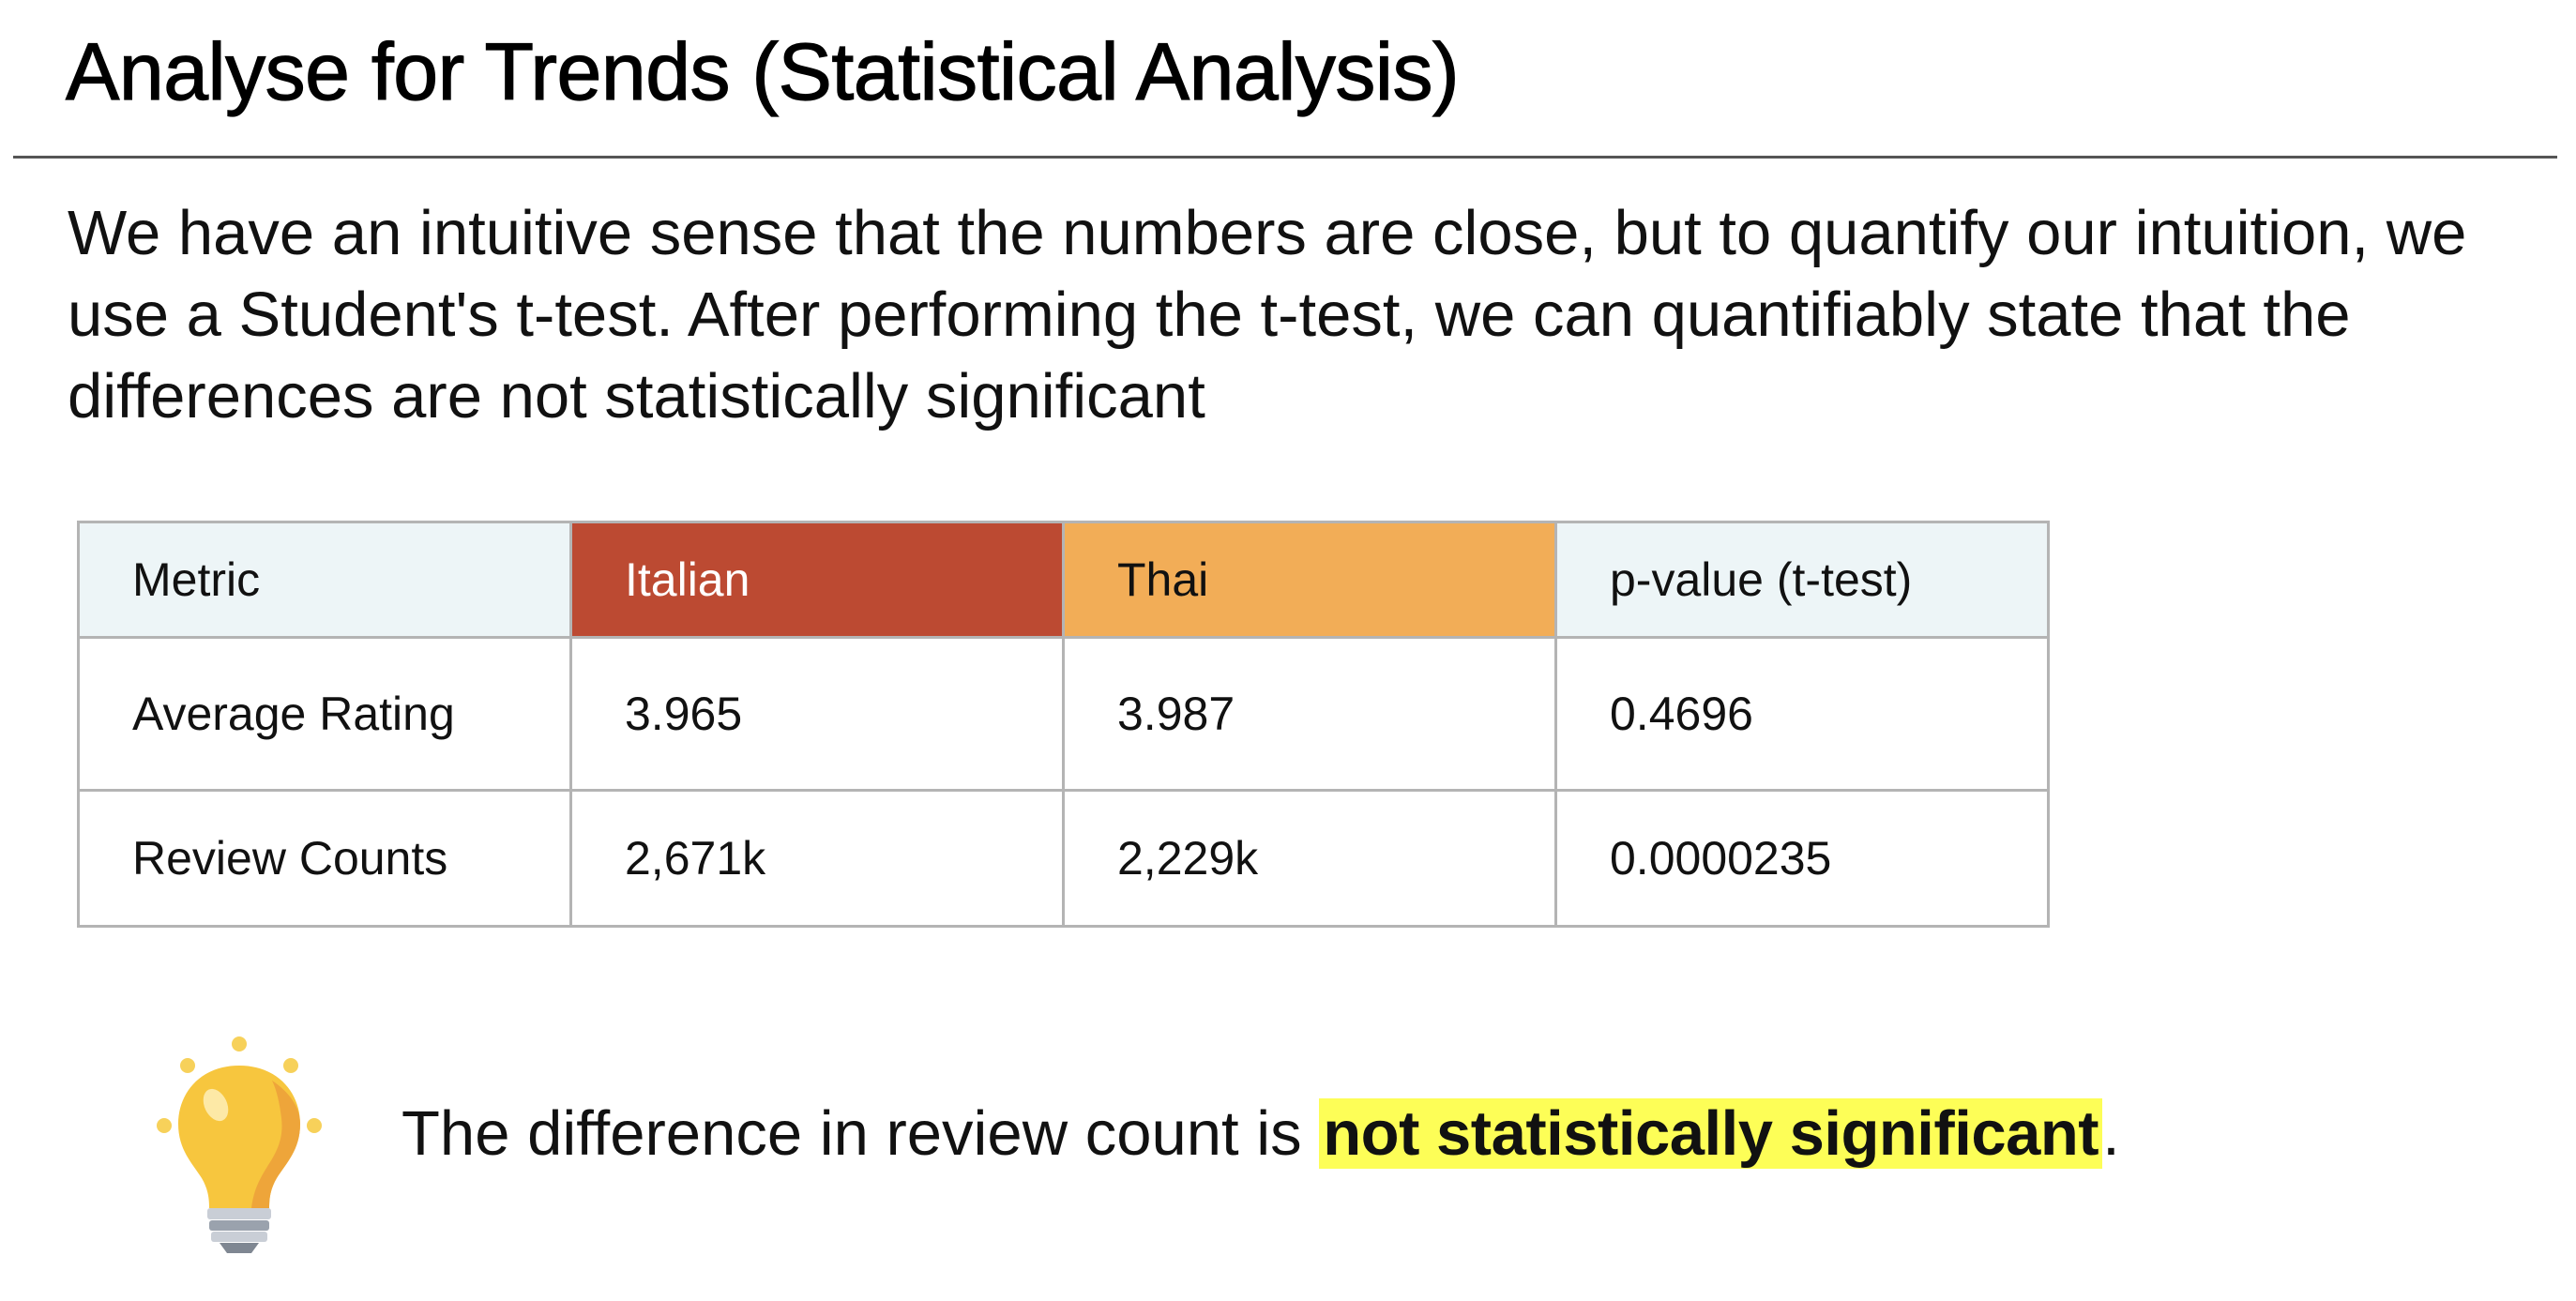  I want to click on table-header-row: Metric Italian Thai p-value (t-test), so click(1063, 580).